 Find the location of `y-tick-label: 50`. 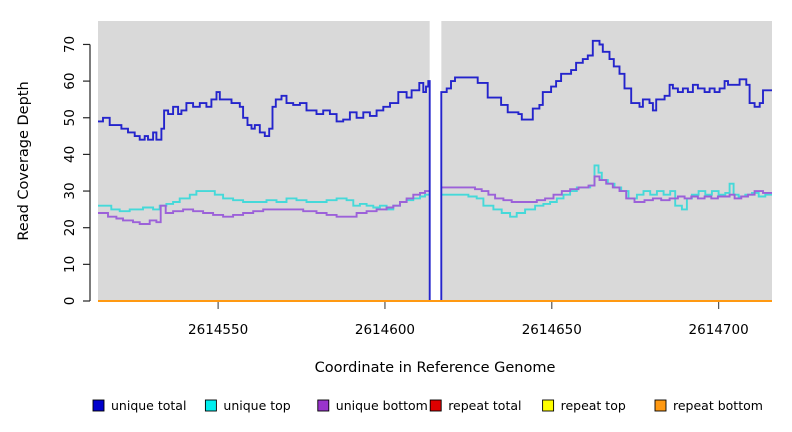

y-tick-label: 50 is located at coordinates (70, 117).